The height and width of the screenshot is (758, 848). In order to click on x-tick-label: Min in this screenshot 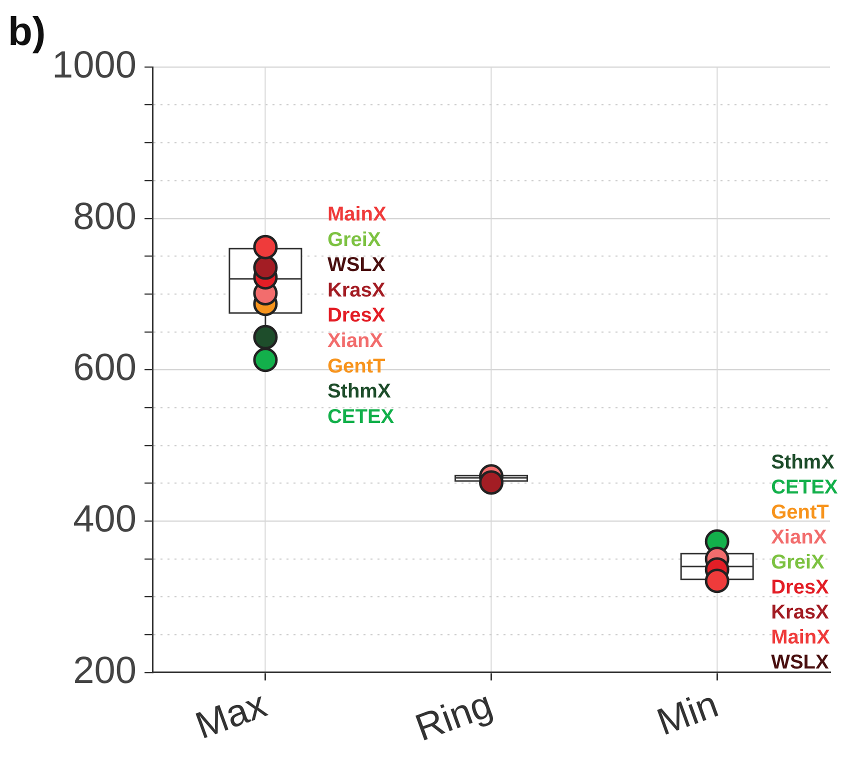, I will do `click(688, 714)`.